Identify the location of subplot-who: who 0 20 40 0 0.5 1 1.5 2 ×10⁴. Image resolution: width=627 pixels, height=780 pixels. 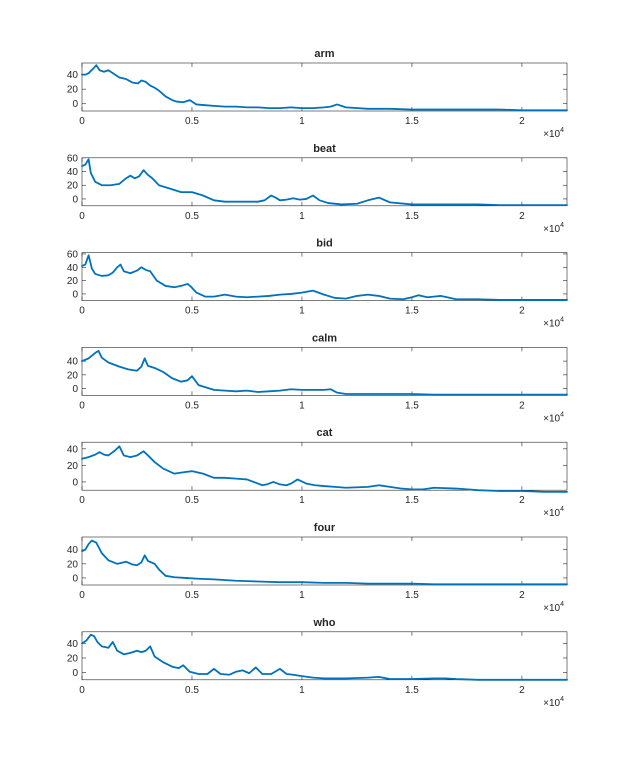
(317, 663).